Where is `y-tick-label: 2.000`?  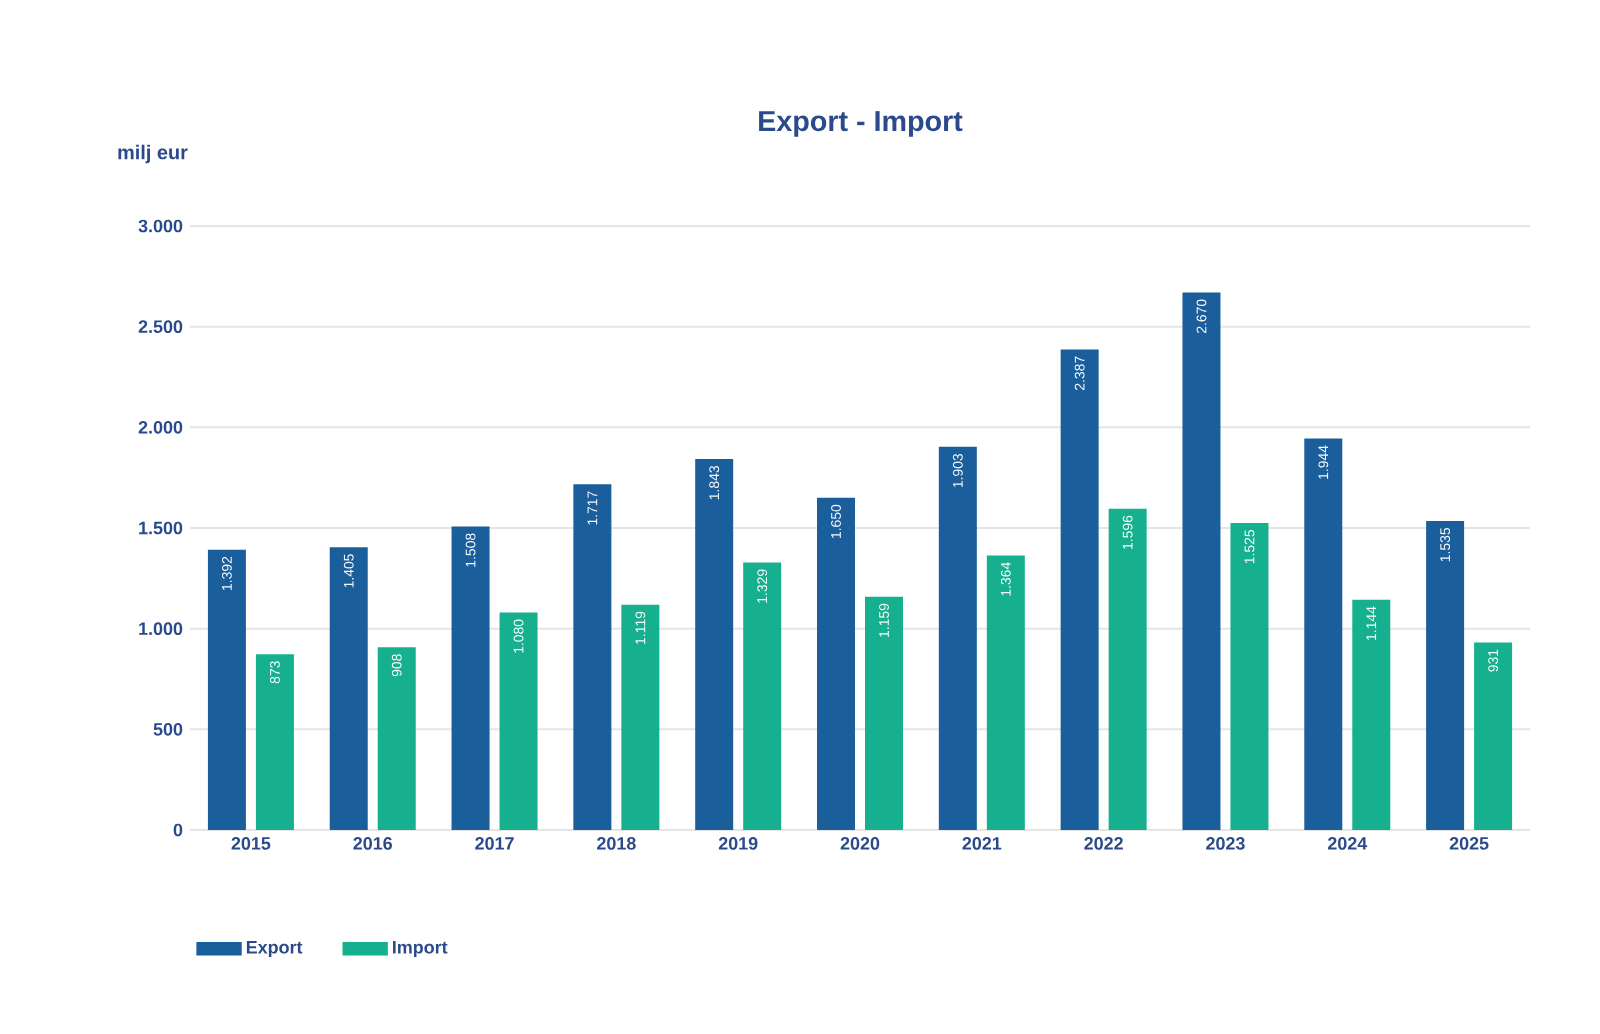 y-tick-label: 2.000 is located at coordinates (160, 427).